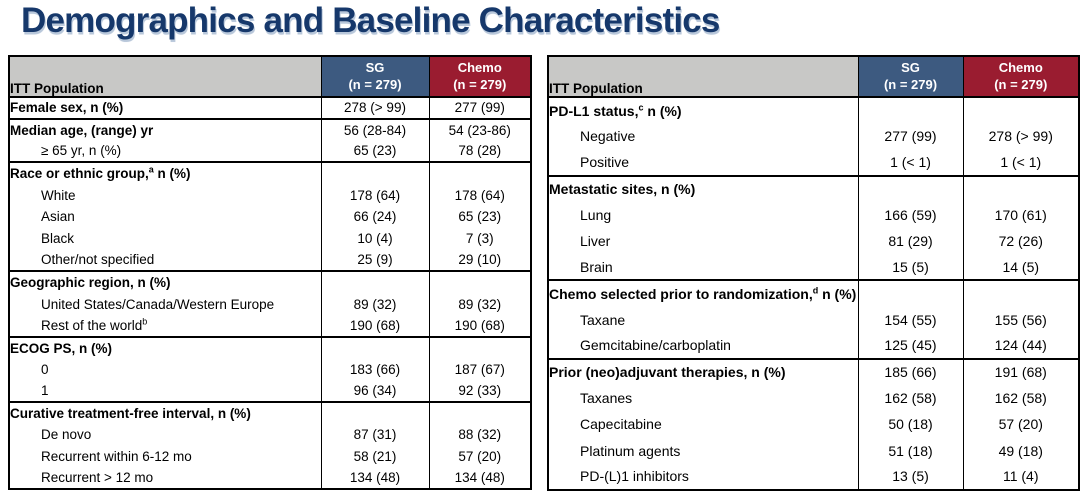  I want to click on table-row: Curative treatment-free interval, n (%), so click(270, 413).